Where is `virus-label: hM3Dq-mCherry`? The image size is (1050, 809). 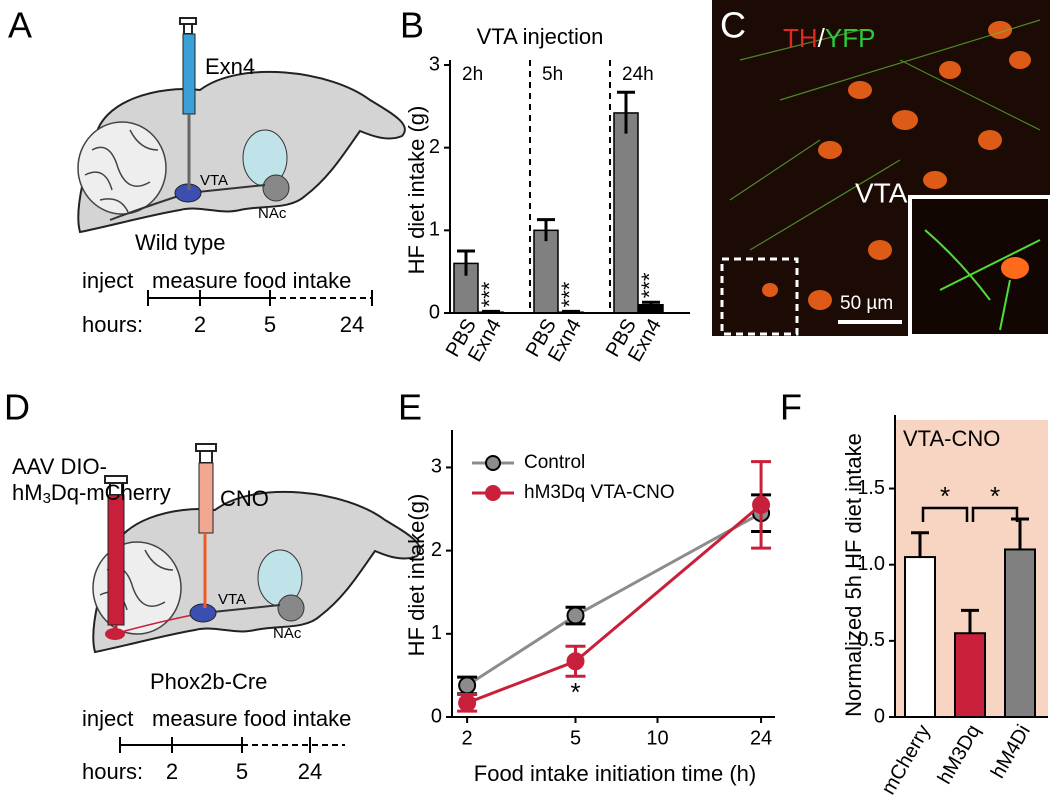
virus-label: hM3Dq-mCherry is located at coordinates (91, 493).